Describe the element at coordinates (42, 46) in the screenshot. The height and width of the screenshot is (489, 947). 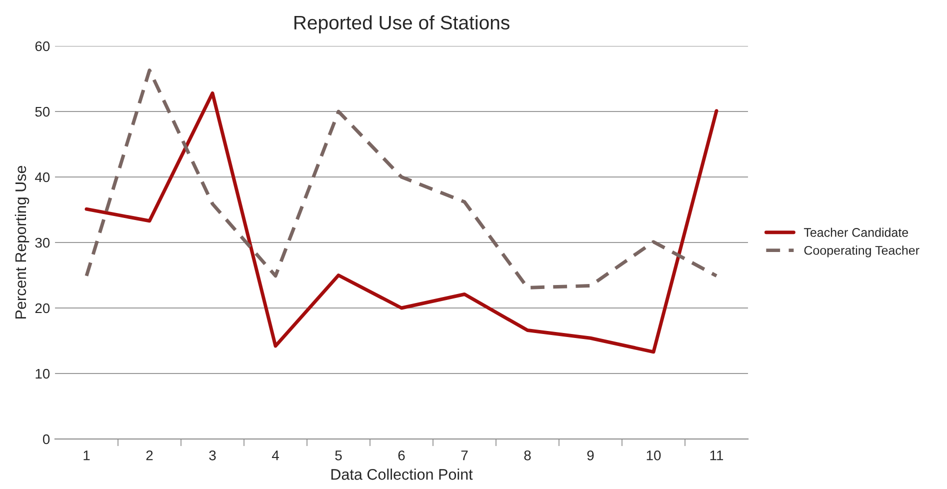
I see `y-tick-label: 60` at that location.